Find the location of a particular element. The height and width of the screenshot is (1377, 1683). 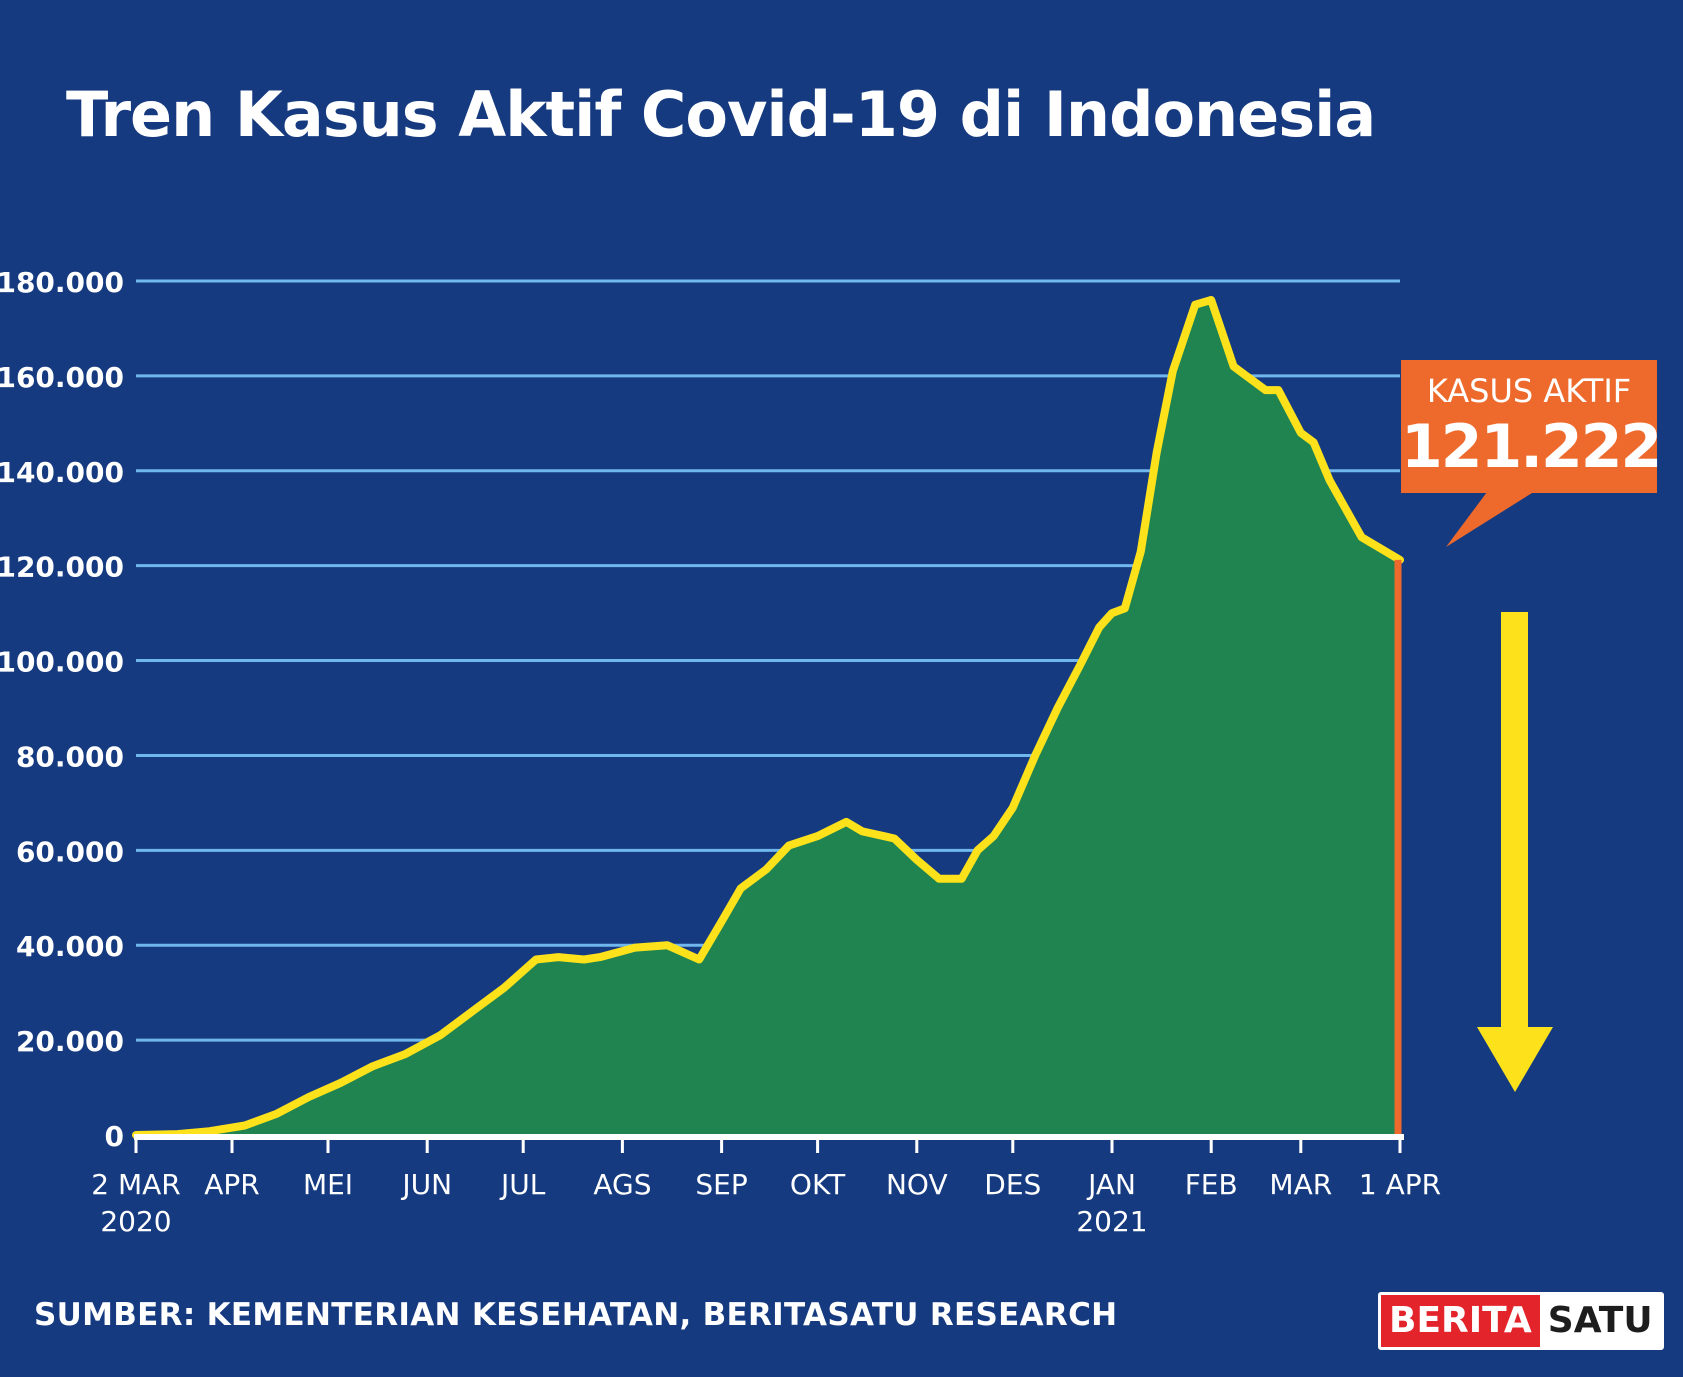

x-tick-label: 2 MAR is located at coordinates (135, 1184).